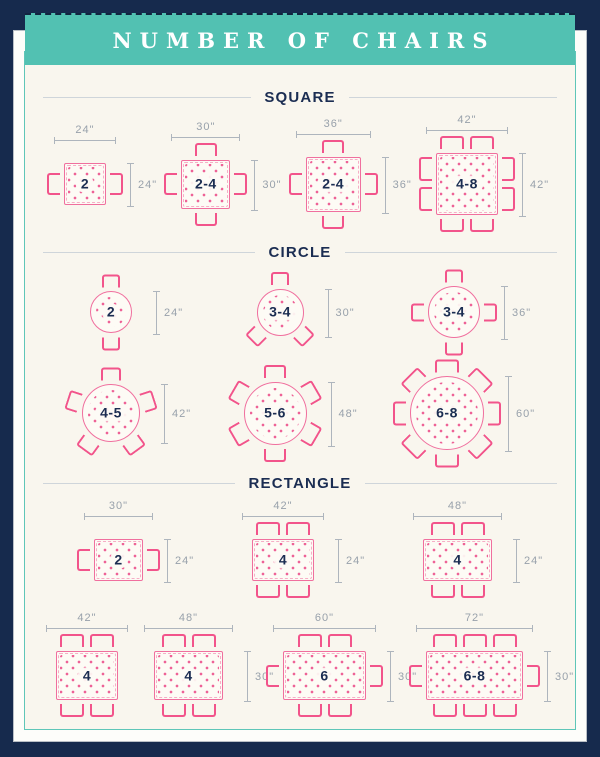 The image size is (600, 757). I want to click on table-circle: 4-5, so click(111, 413).